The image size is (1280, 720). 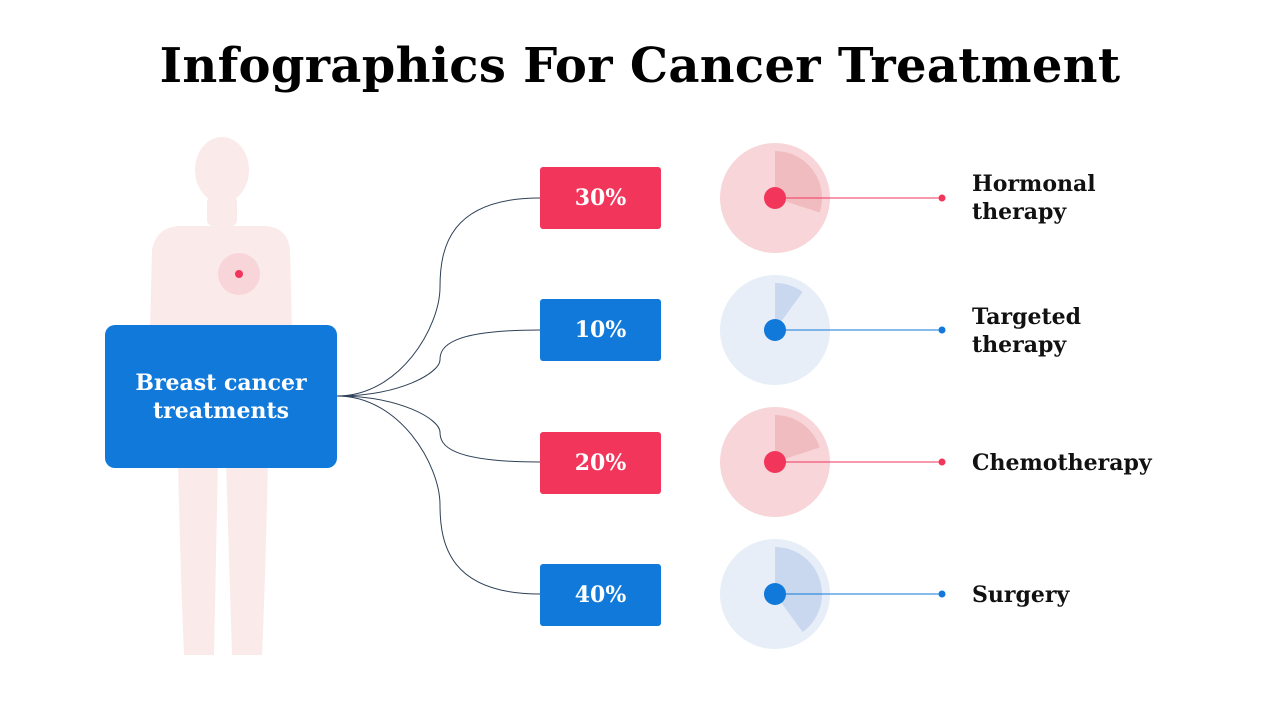 I want to click on connector-lines, so click(x=438, y=396).